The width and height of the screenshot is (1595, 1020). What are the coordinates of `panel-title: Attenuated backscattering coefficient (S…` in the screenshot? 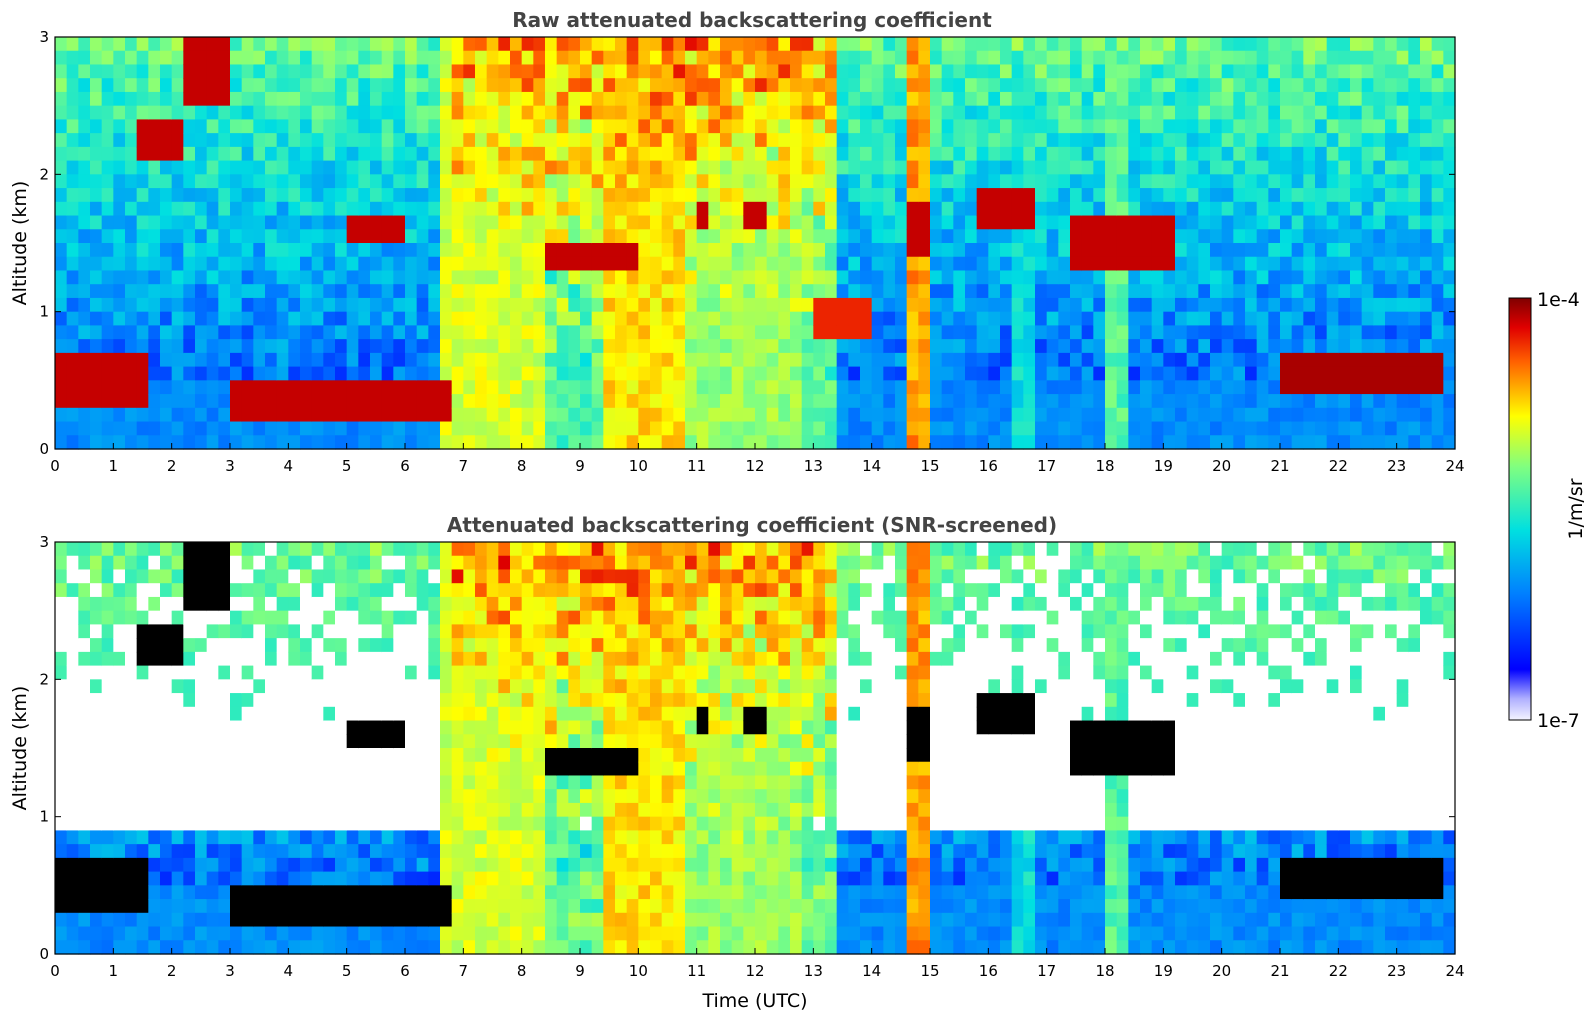 It's located at (752, 525).